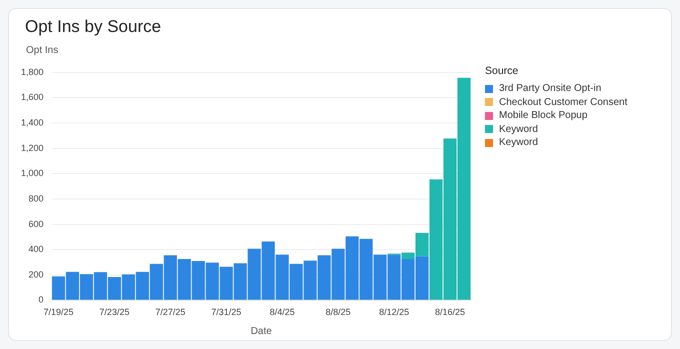 This screenshot has height=349, width=680. I want to click on legend-label: Mobile Block Popup, so click(543, 116).